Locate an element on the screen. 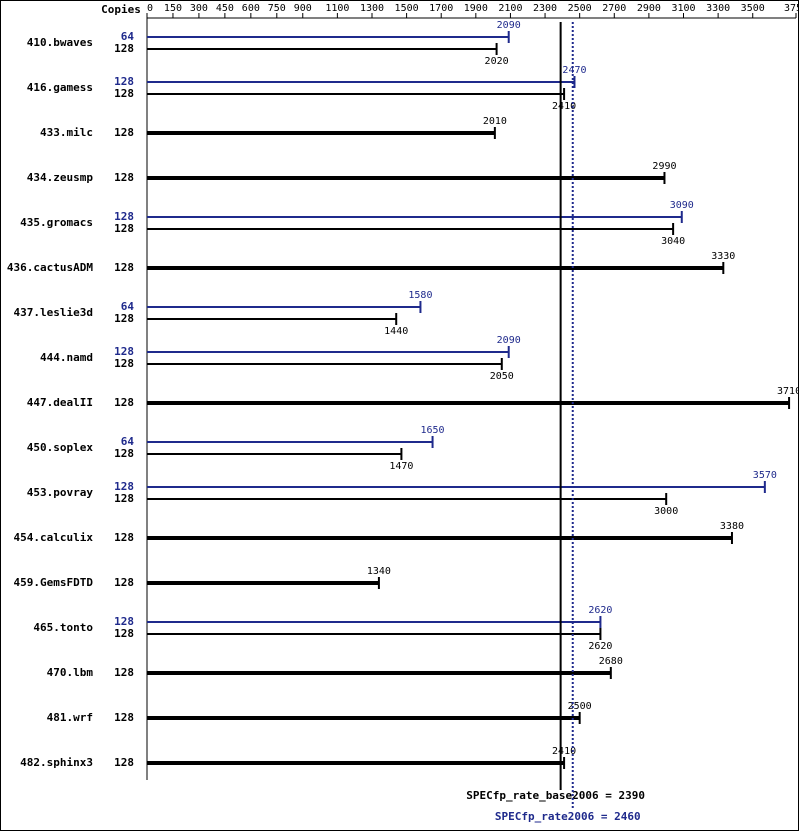 The image size is (799, 831). x-tick-label: 1500 is located at coordinates (407, 8).